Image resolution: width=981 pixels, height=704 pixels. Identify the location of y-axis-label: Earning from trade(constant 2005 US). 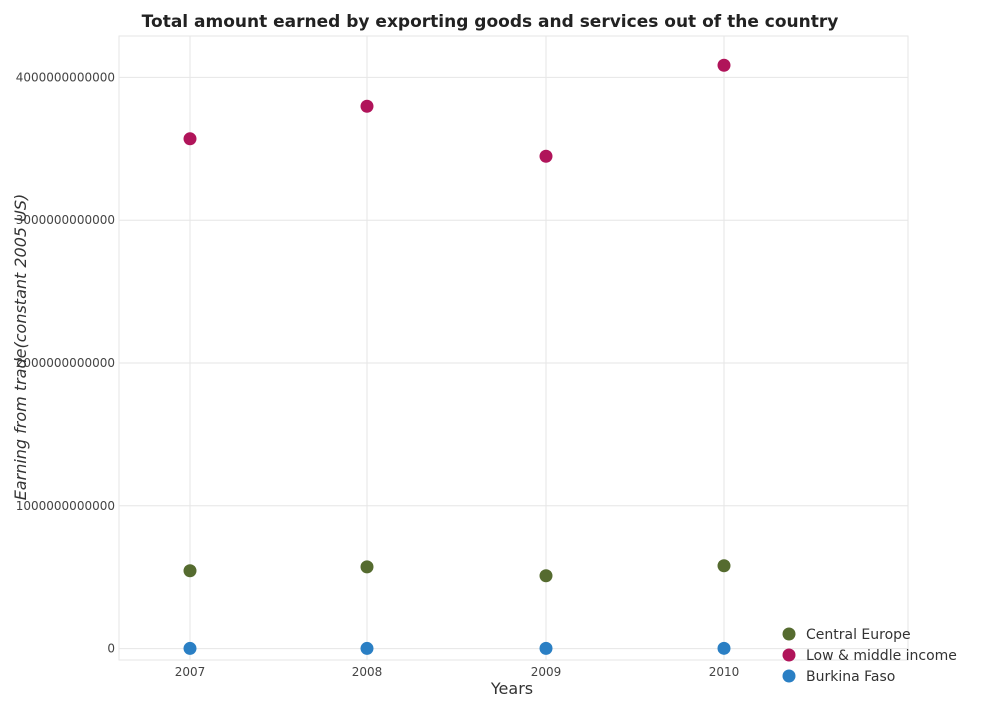
(20, 347).